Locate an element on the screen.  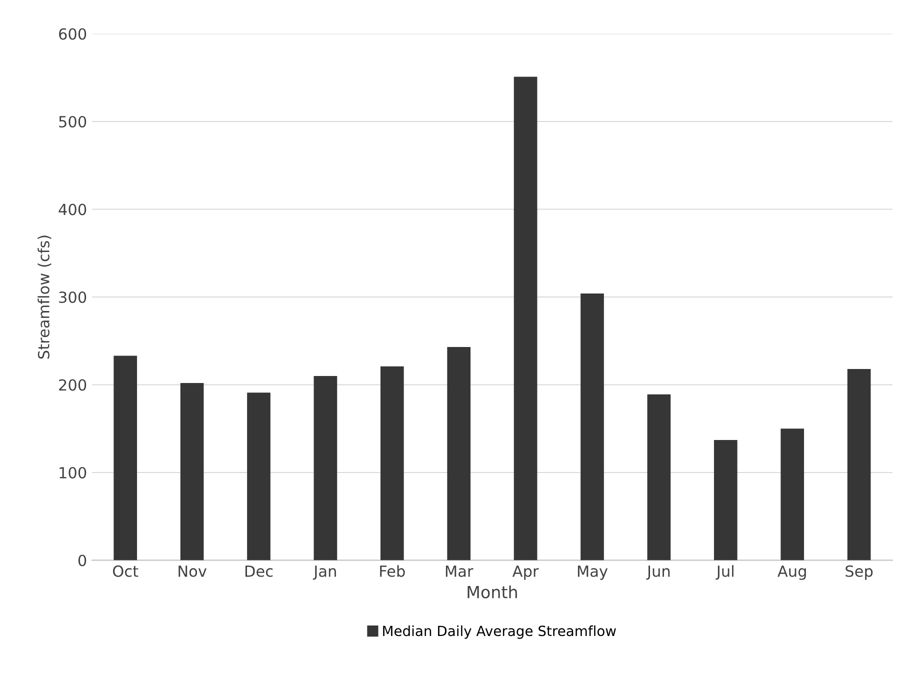
x-tick-label: Dec is located at coordinates (259, 571).